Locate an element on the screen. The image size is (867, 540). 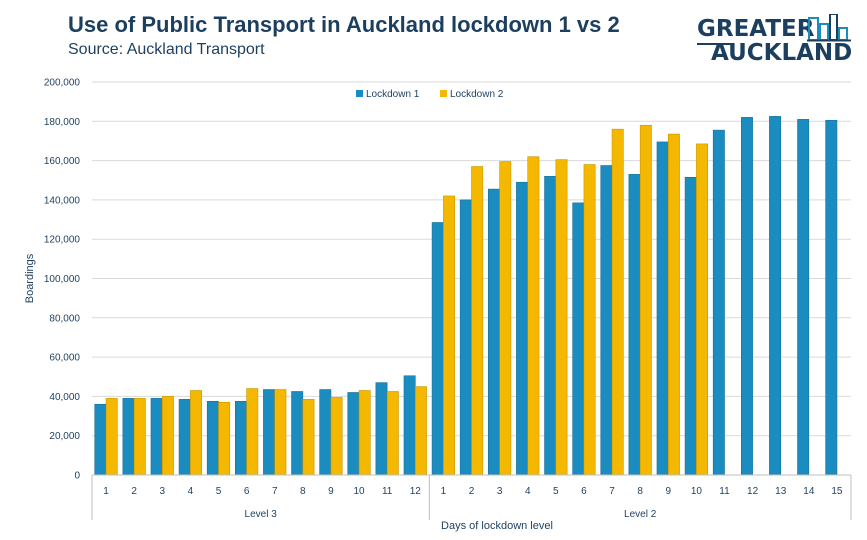
y-tick-label: 160,000 is located at coordinates (62, 161).